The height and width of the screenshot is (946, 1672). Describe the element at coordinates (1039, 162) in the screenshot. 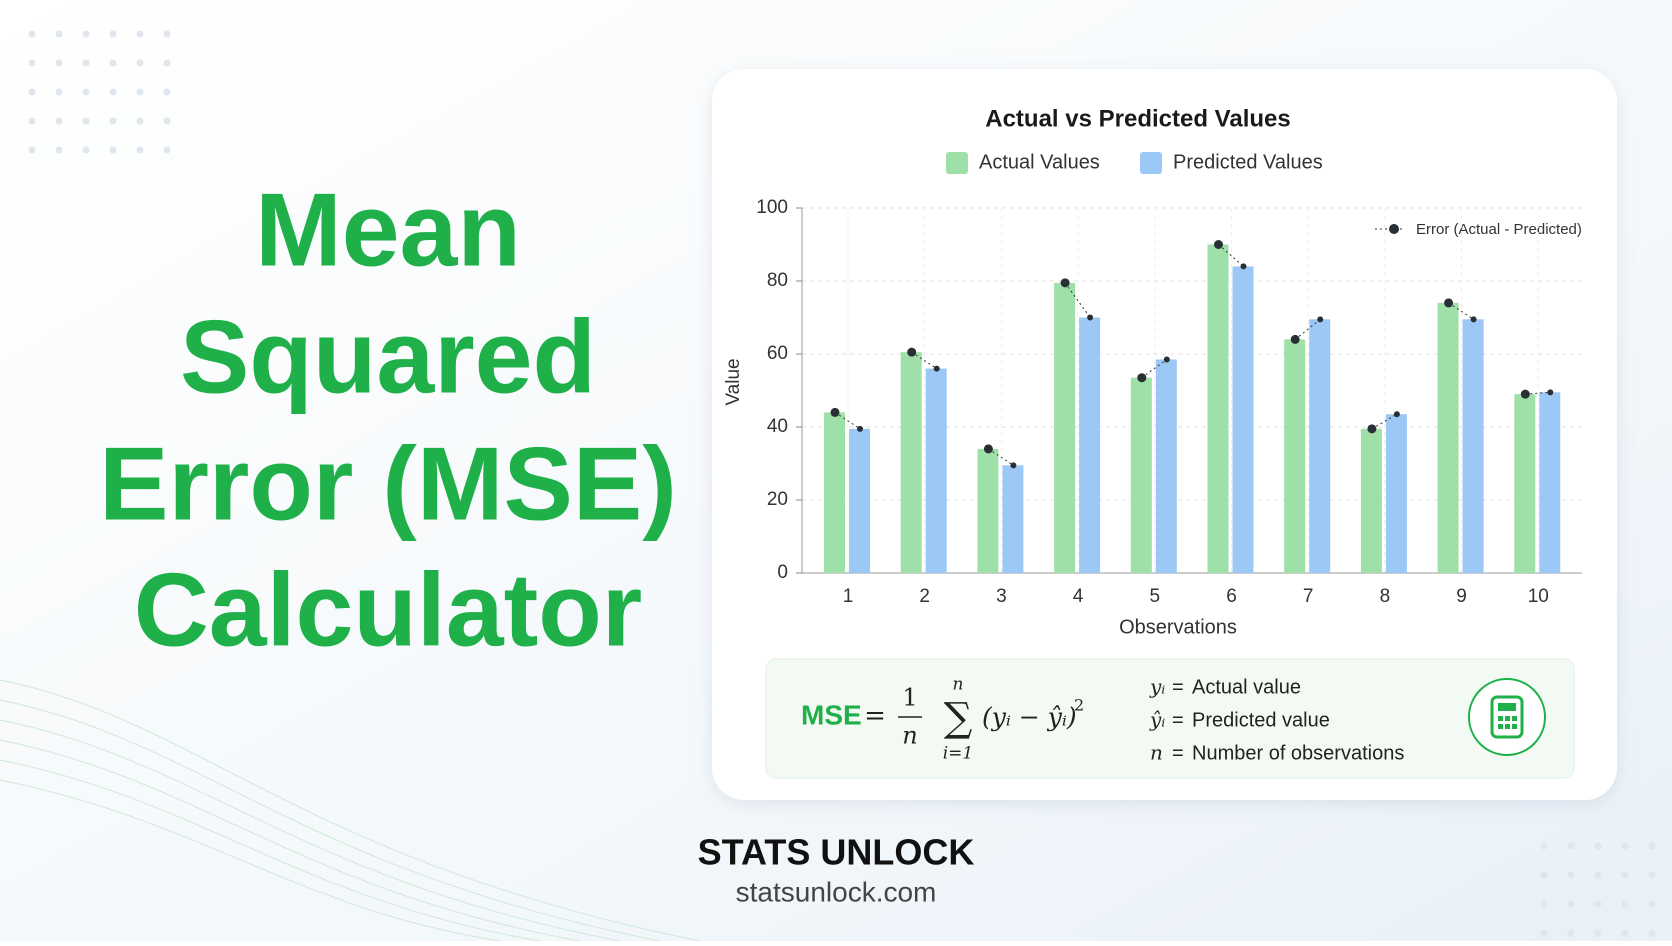

I see `legend-label: Actual Values` at that location.